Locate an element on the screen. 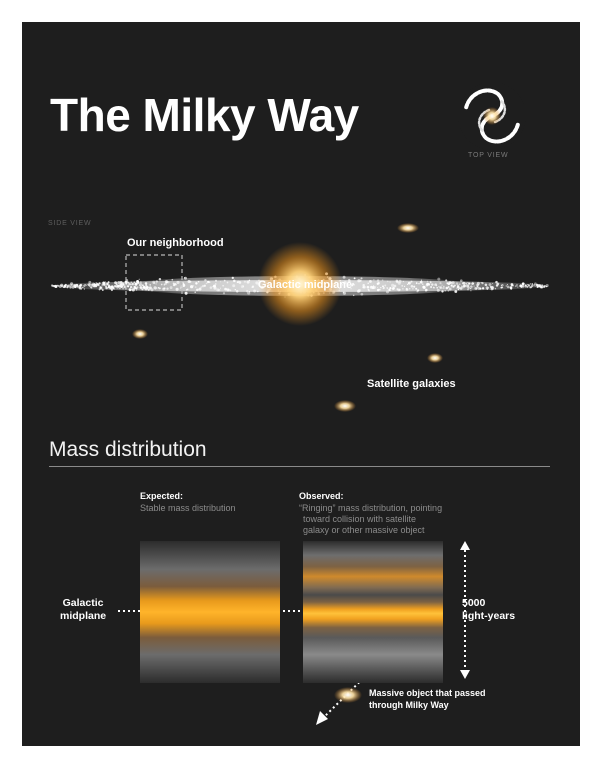  observed-title: Observed: is located at coordinates (321, 496).